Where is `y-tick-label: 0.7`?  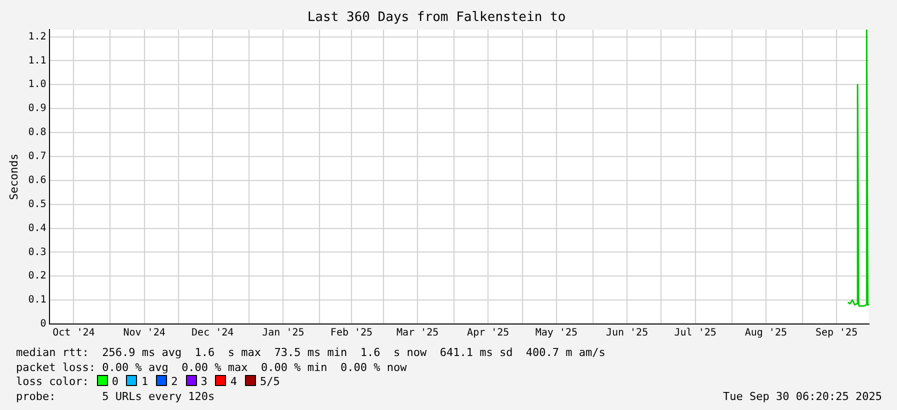 y-tick-label: 0.7 is located at coordinates (37, 156).